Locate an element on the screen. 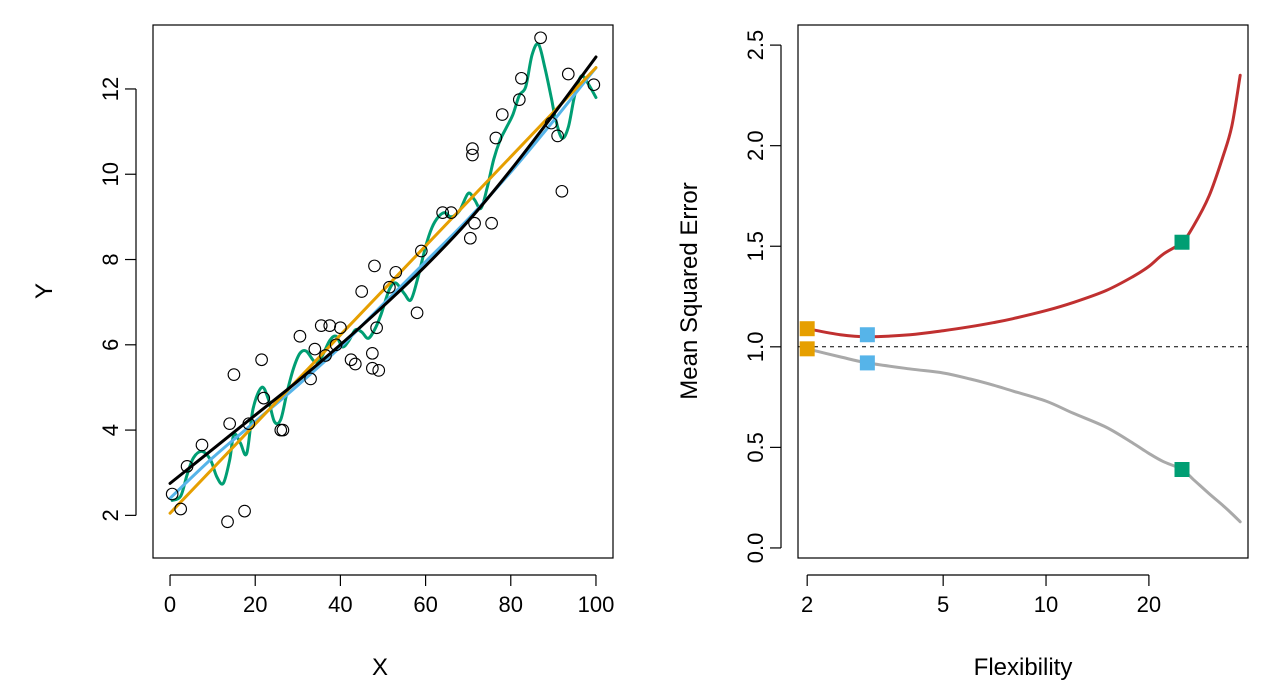 Image resolution: width=1288 pixels, height=699 pixels. left-x-tick-label: 80 is located at coordinates (511, 604).